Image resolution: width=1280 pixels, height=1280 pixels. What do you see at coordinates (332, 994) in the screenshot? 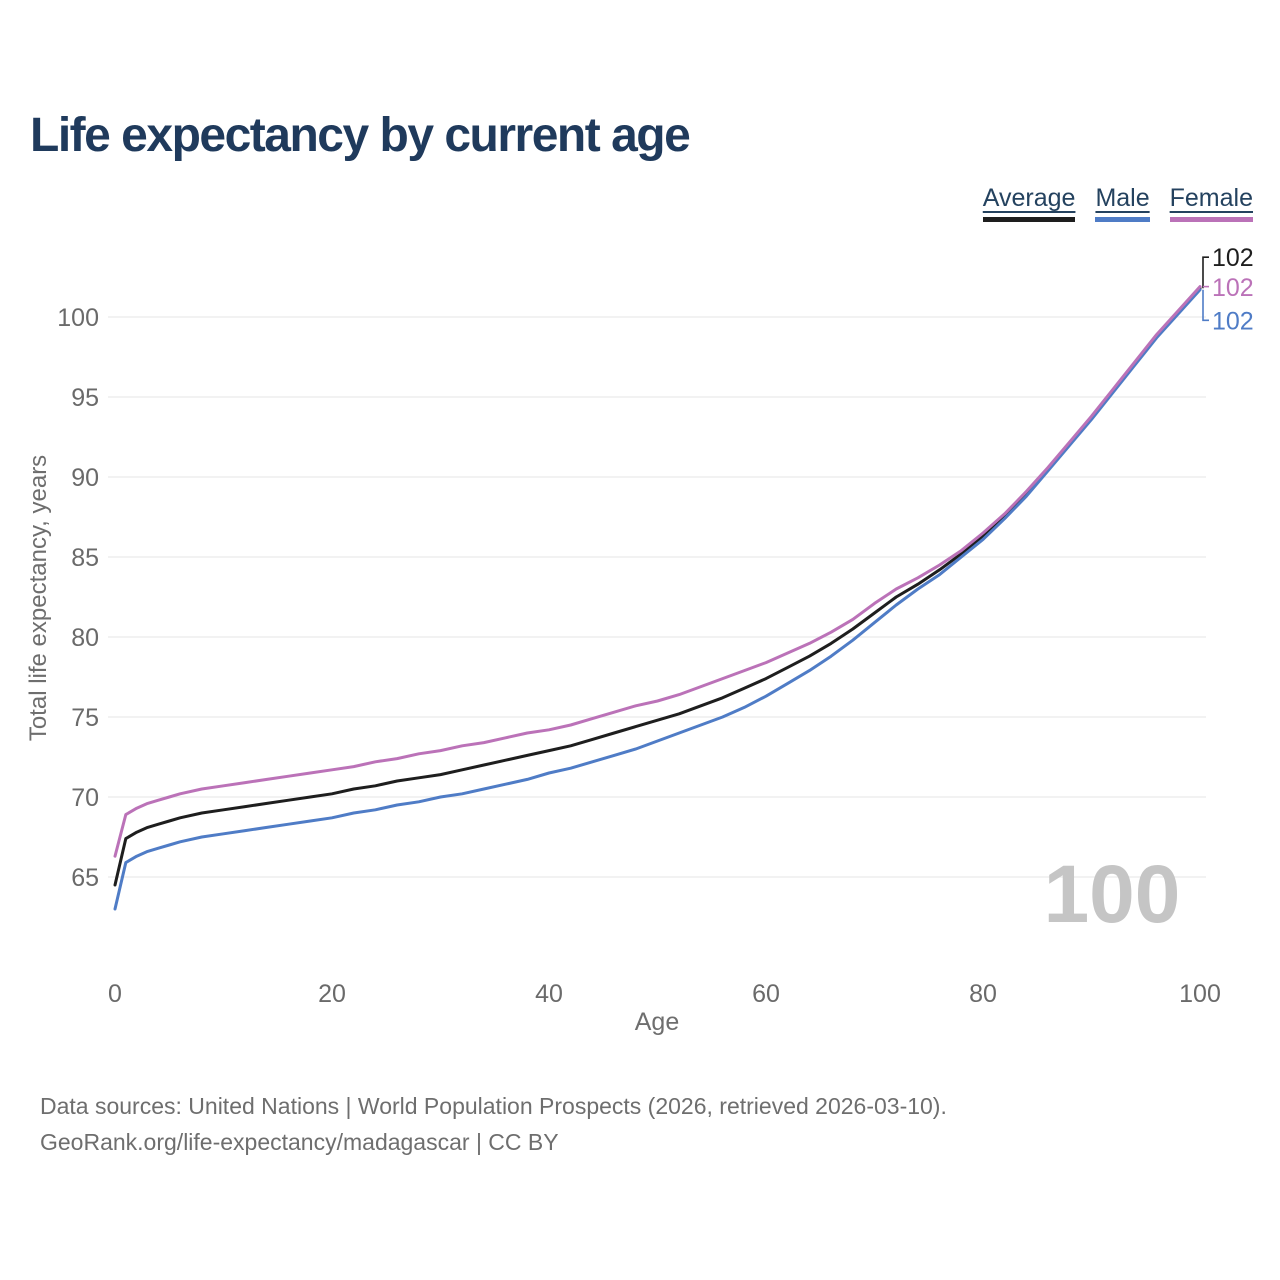
I see `x-tick-label-20: 20` at bounding box center [332, 994].